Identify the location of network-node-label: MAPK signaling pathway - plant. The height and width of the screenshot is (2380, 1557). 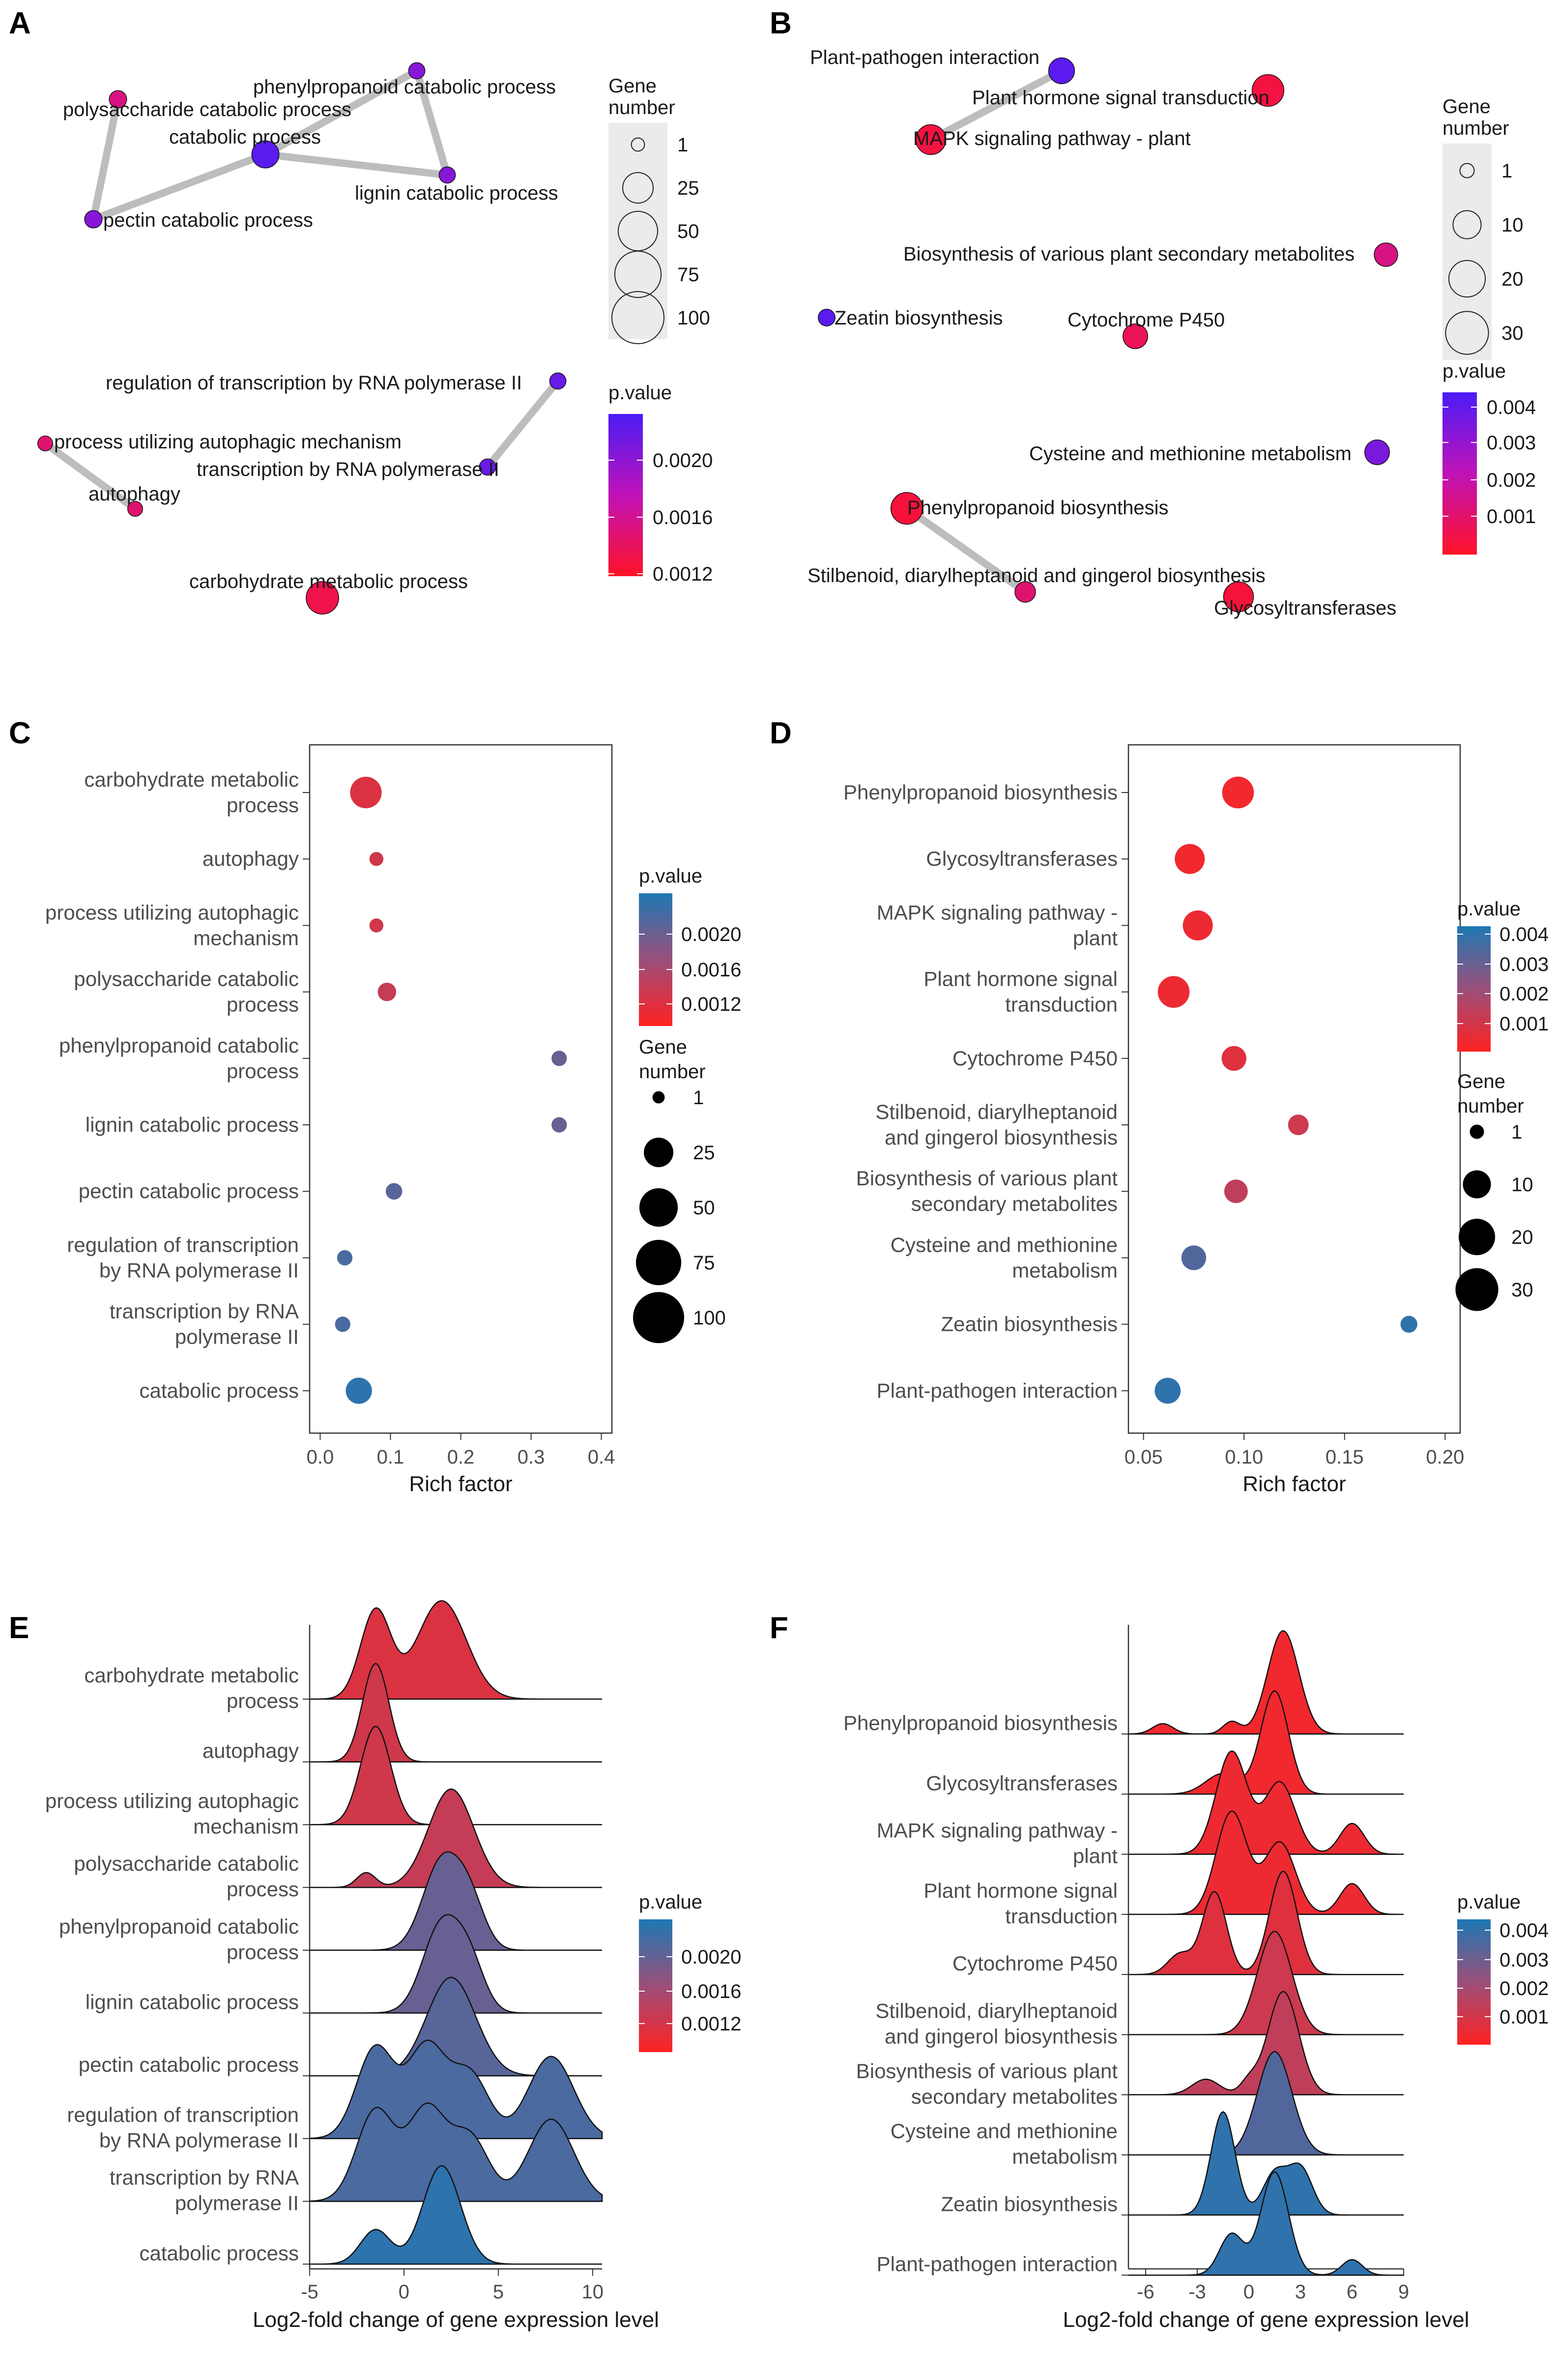
(1052, 138).